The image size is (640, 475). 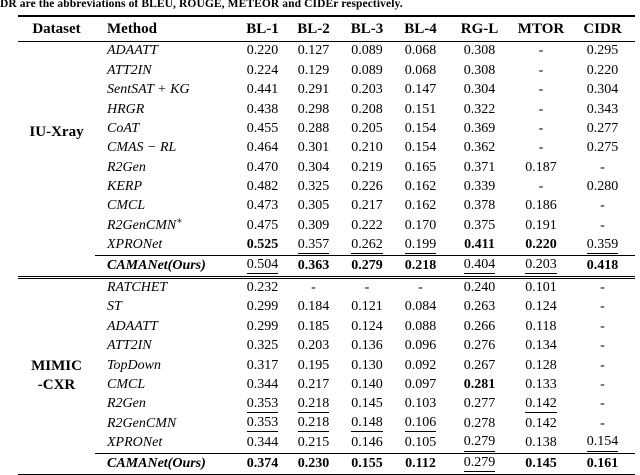 I want to click on metric-value-cell: 0.162, so click(x=420, y=187).